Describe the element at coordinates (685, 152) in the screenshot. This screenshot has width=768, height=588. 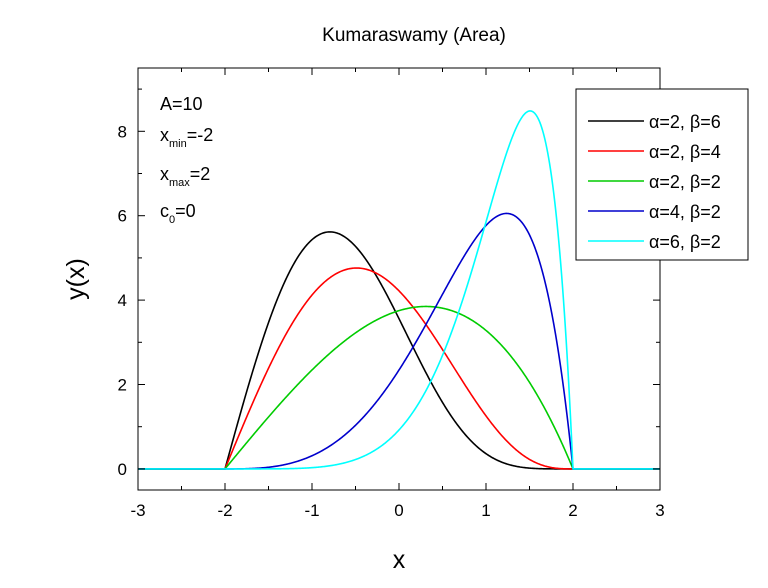
I see `legend-label-2: α=2, β=4` at that location.